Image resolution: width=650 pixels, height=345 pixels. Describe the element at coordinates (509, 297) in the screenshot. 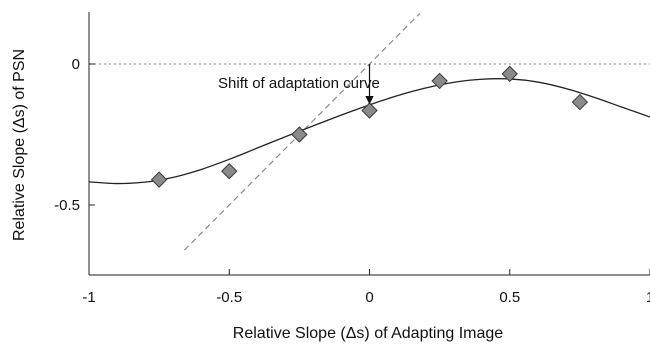

I see `x-tick-label: 0.5` at that location.